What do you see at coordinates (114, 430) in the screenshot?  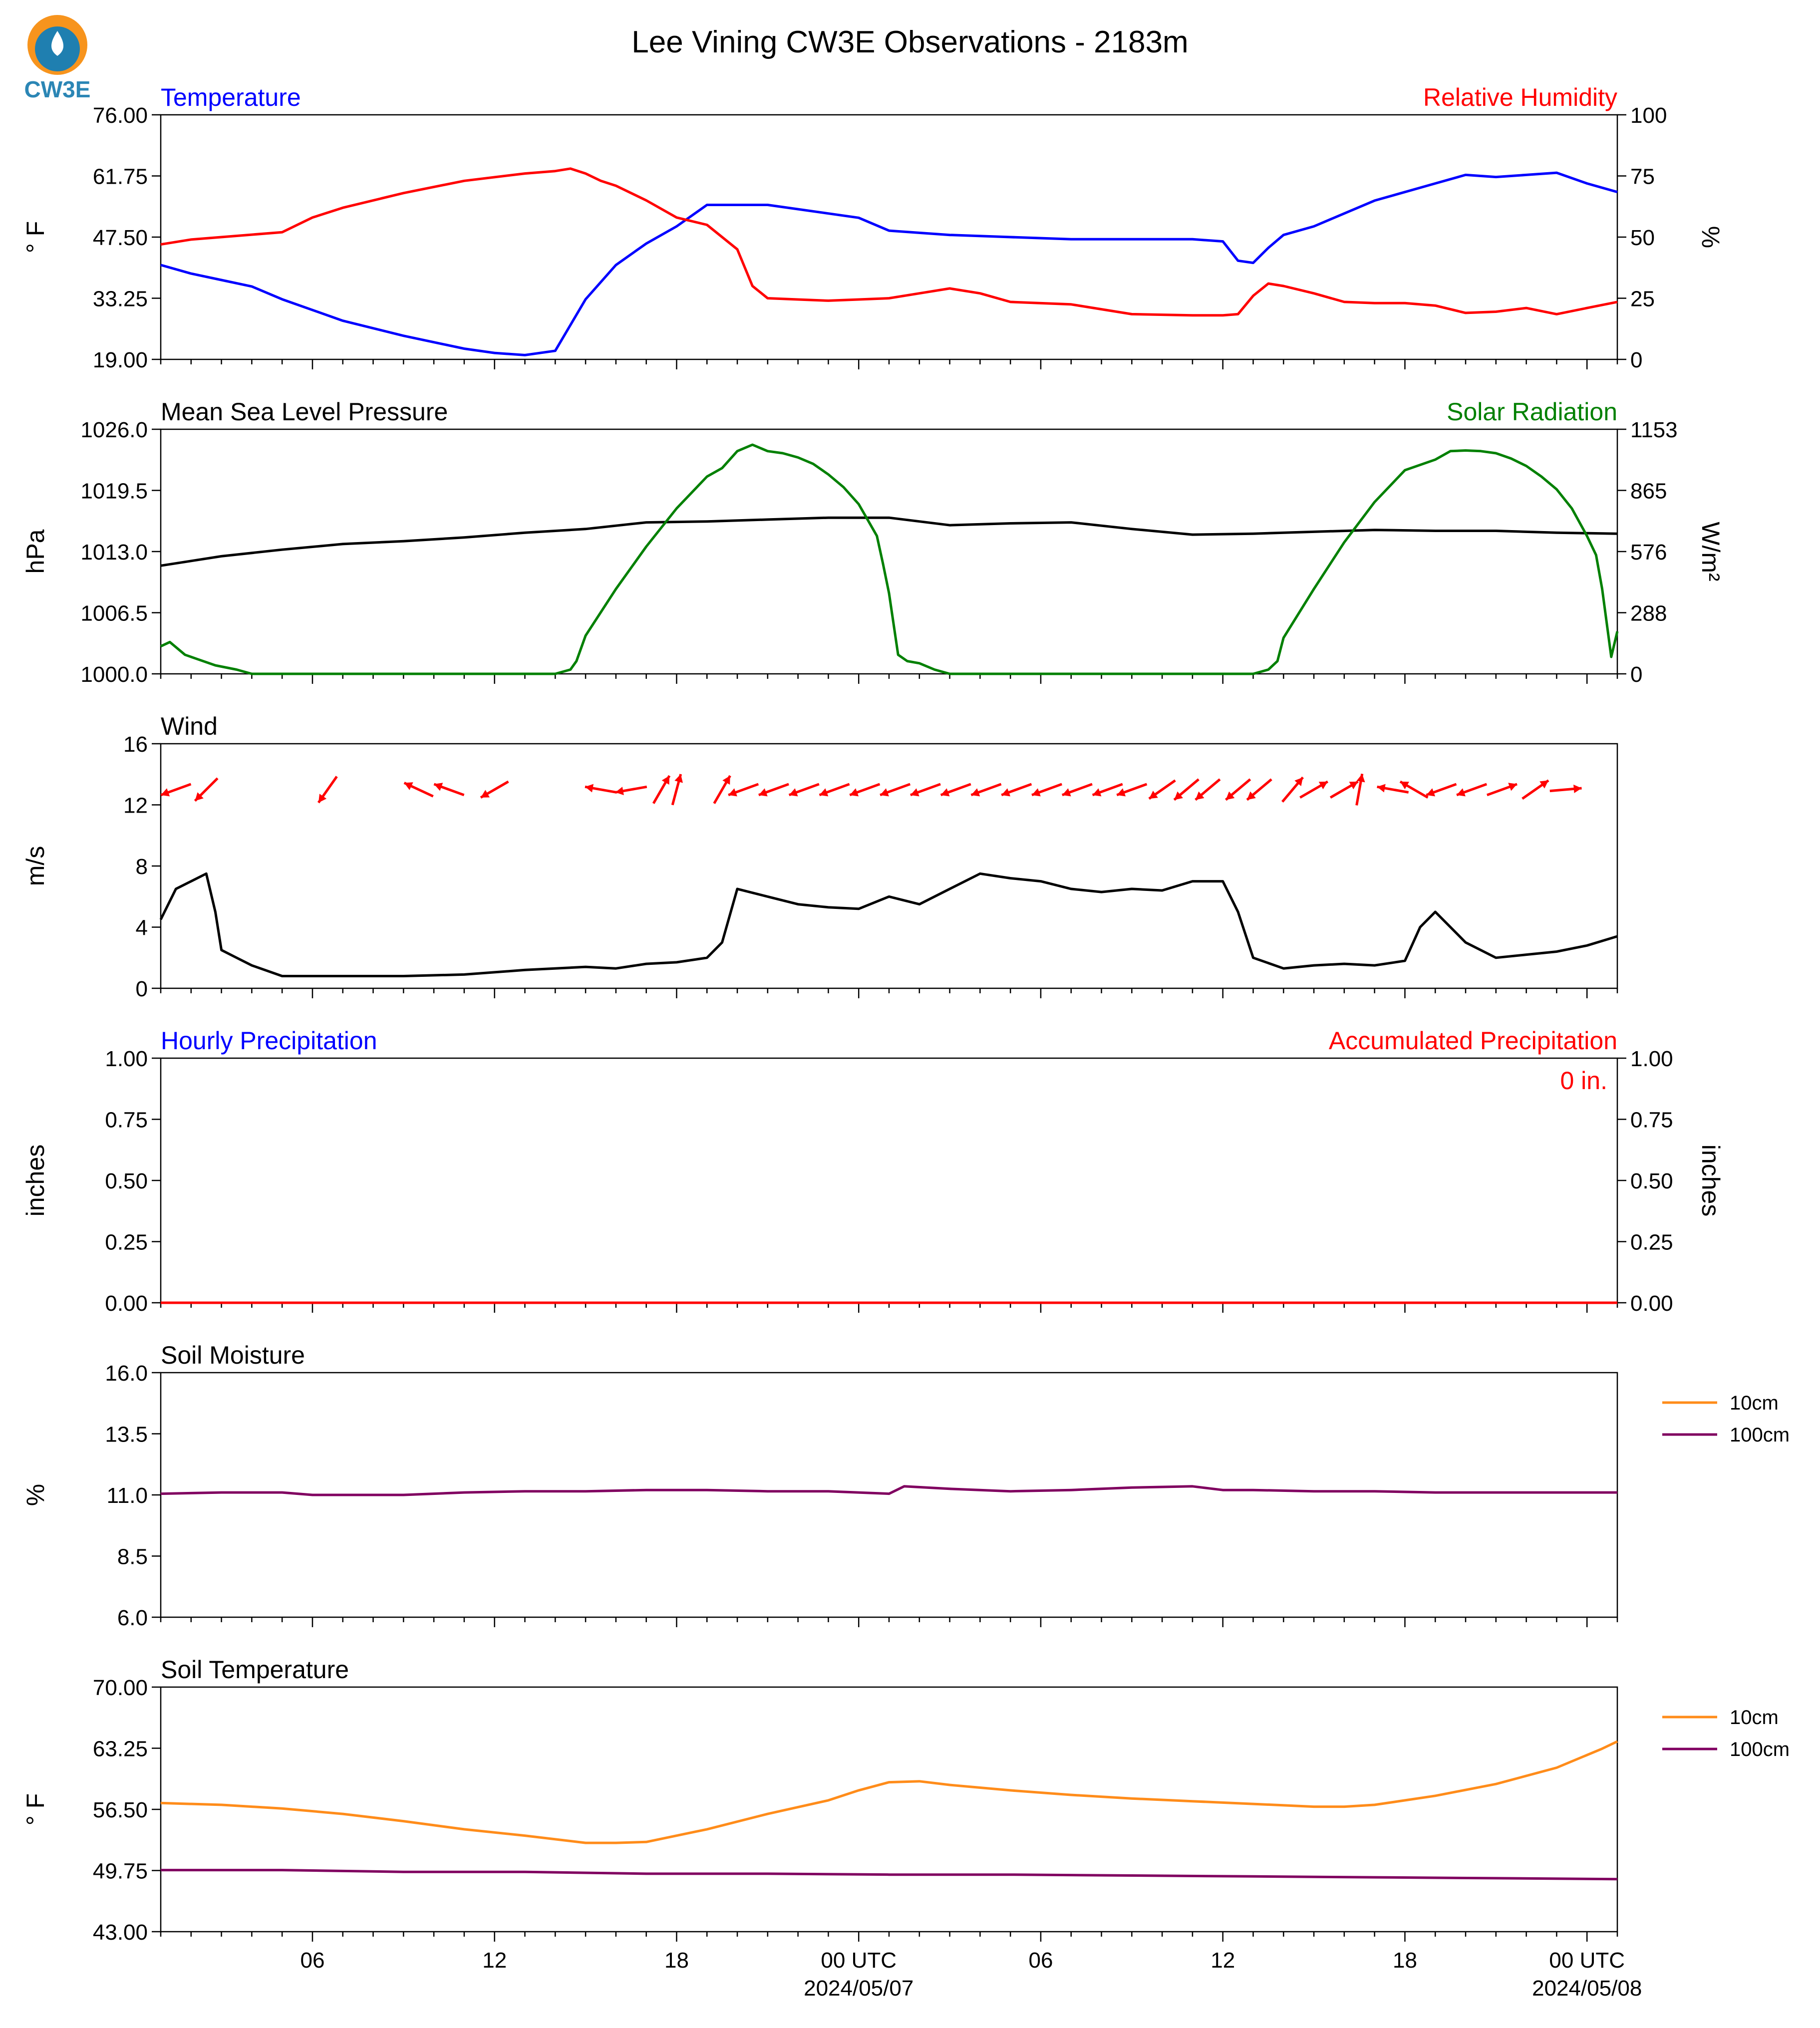 I see `y-tick-label: 1026.0` at bounding box center [114, 430].